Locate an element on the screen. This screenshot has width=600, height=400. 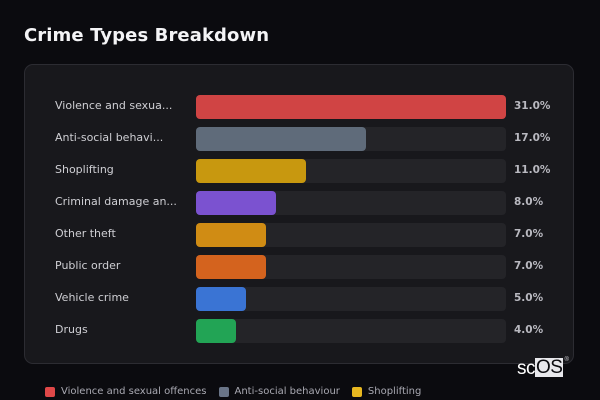
logo-text-right: OS is located at coordinates (549, 367).